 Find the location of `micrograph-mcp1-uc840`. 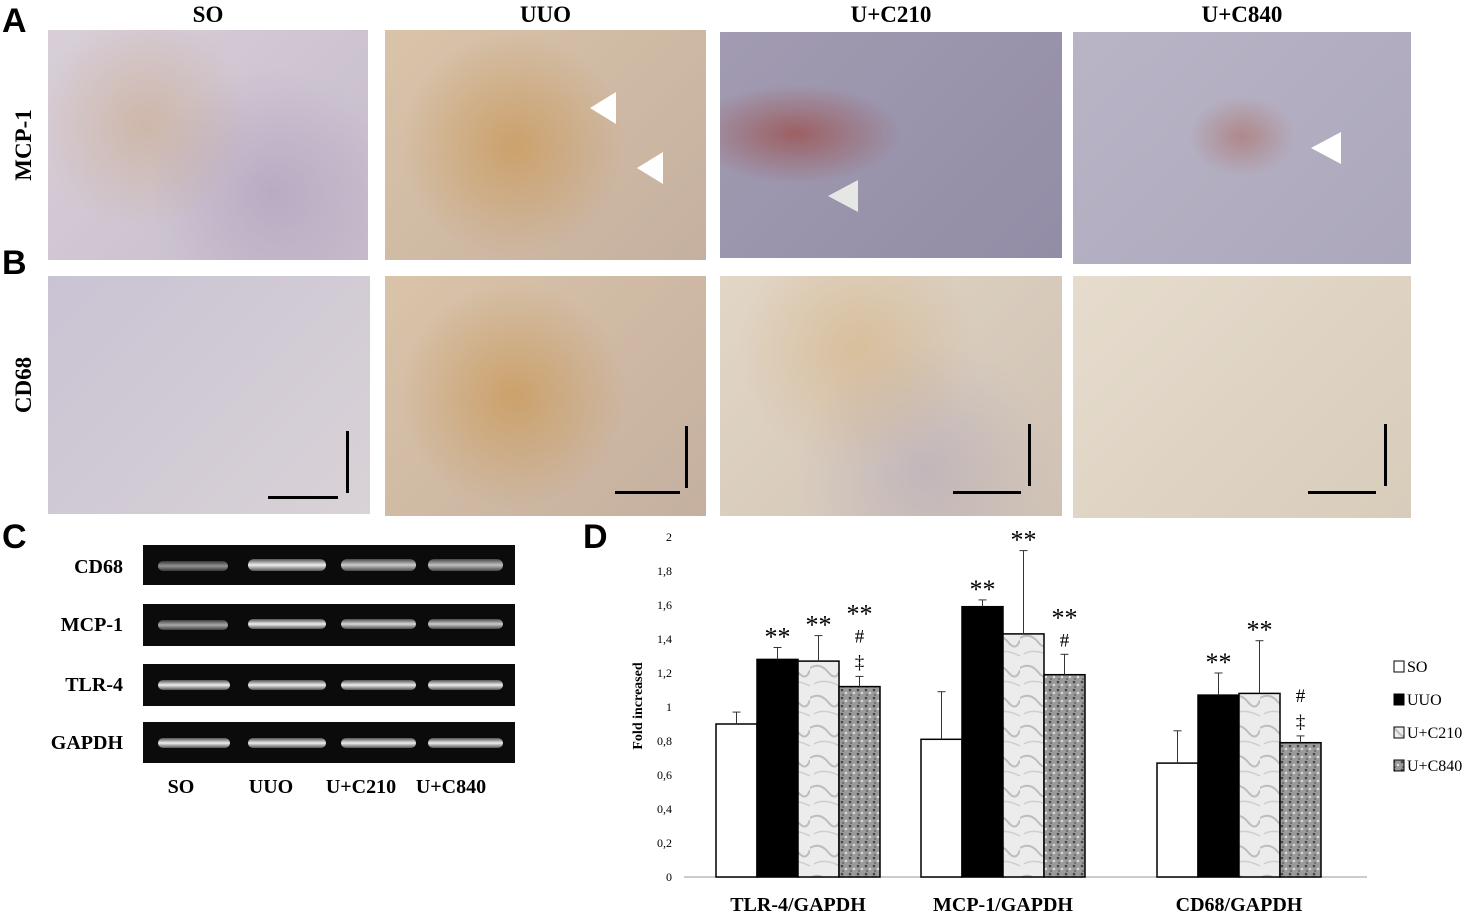

micrograph-mcp1-uc840 is located at coordinates (1242, 148).